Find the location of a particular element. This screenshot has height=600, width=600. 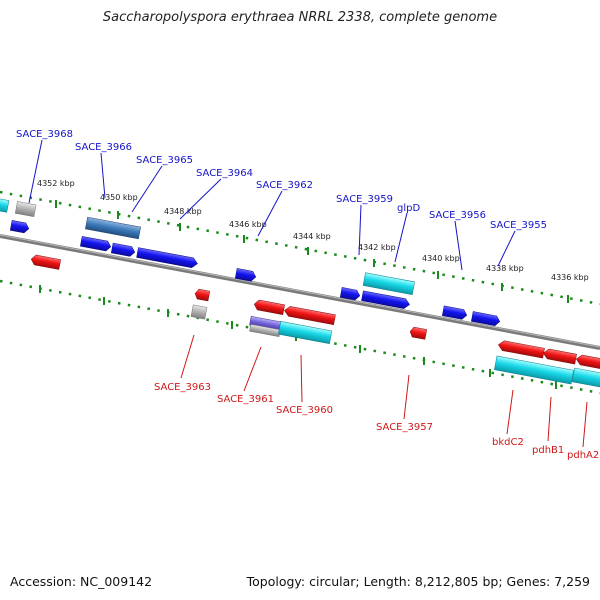

gene-label-SACE_3965: SACE_3965 is located at coordinates (164, 160).